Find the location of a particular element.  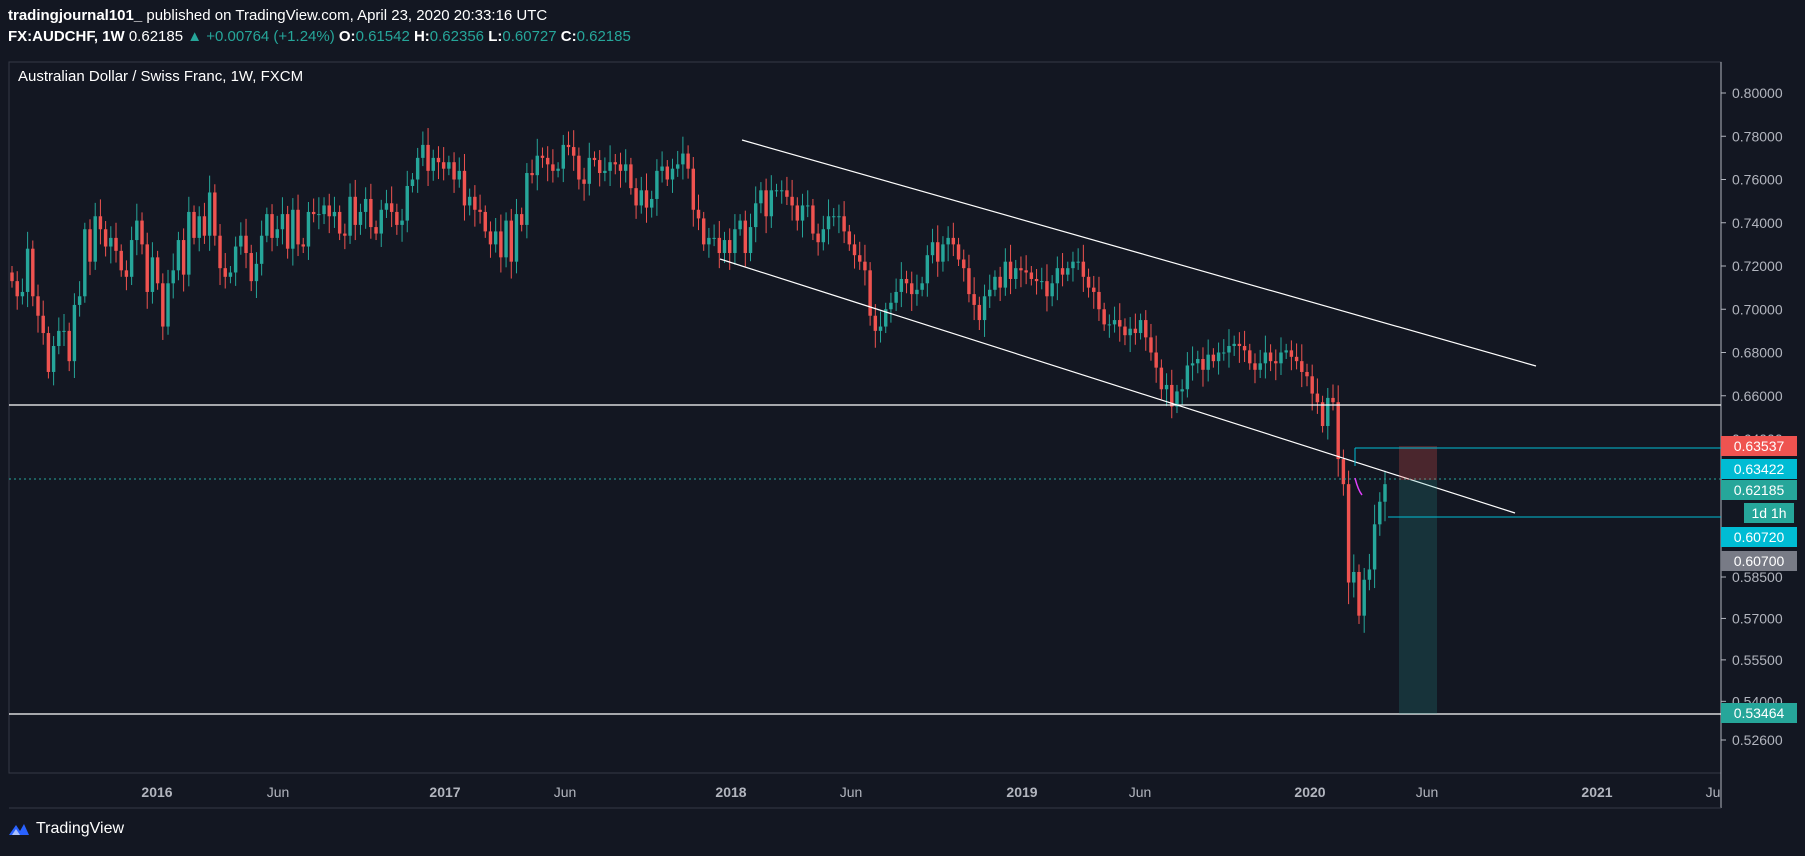

channel-upper-line is located at coordinates (1139, 253).